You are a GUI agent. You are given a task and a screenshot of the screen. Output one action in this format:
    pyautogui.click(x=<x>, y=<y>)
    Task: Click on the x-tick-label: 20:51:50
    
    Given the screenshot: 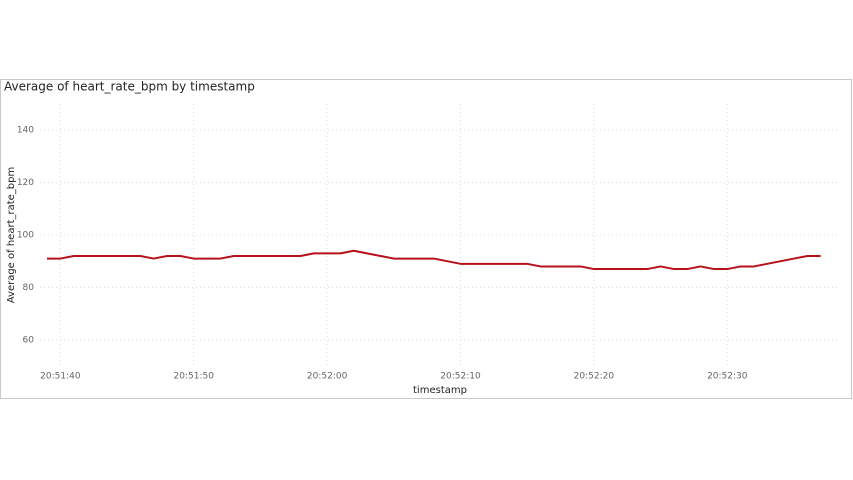 What is the action you would take?
    pyautogui.click(x=194, y=377)
    